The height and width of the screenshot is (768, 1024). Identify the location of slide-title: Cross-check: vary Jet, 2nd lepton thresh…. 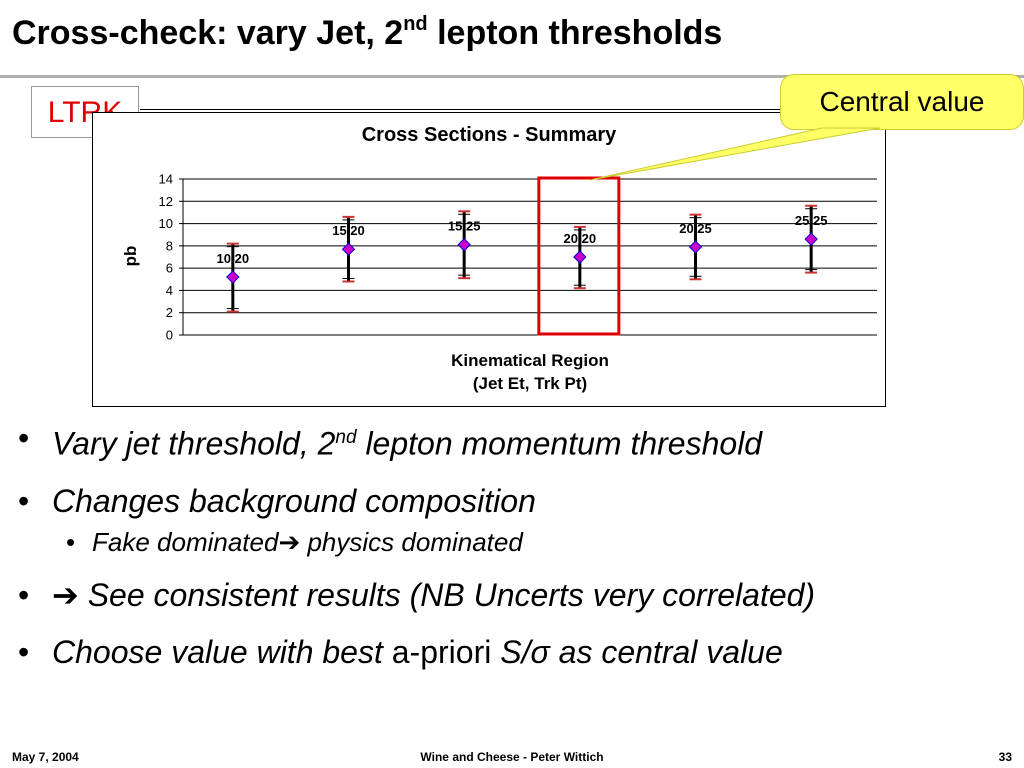
(367, 32).